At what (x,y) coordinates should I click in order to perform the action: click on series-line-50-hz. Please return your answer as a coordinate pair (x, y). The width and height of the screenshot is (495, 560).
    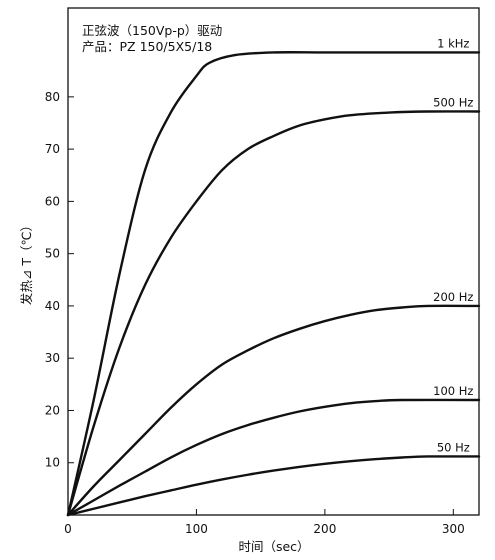
    Looking at the image, I should click on (273, 486).